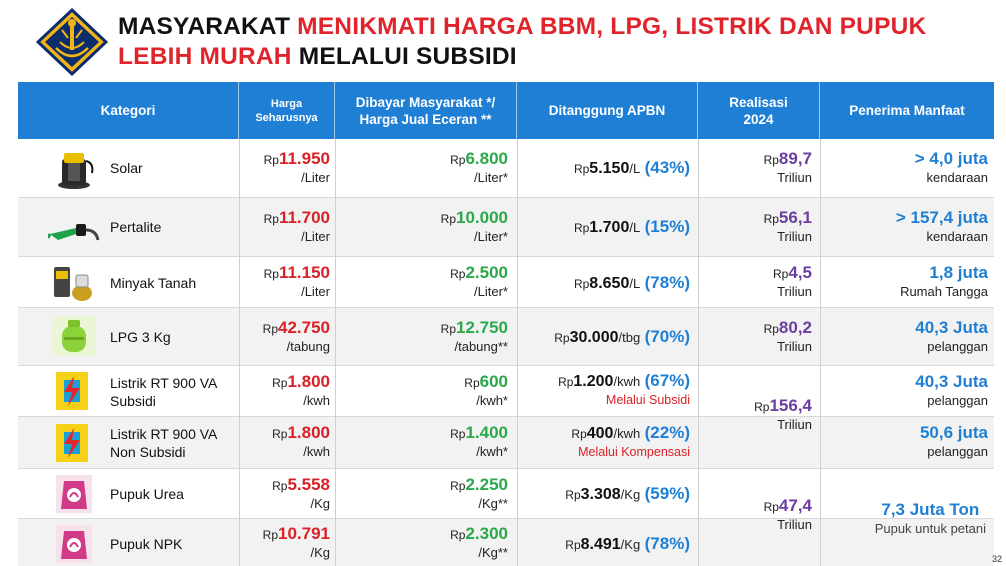 The image size is (1006, 566). Describe the element at coordinates (147, 494) in the screenshot. I see `kategori-label: Pupuk Urea` at that location.